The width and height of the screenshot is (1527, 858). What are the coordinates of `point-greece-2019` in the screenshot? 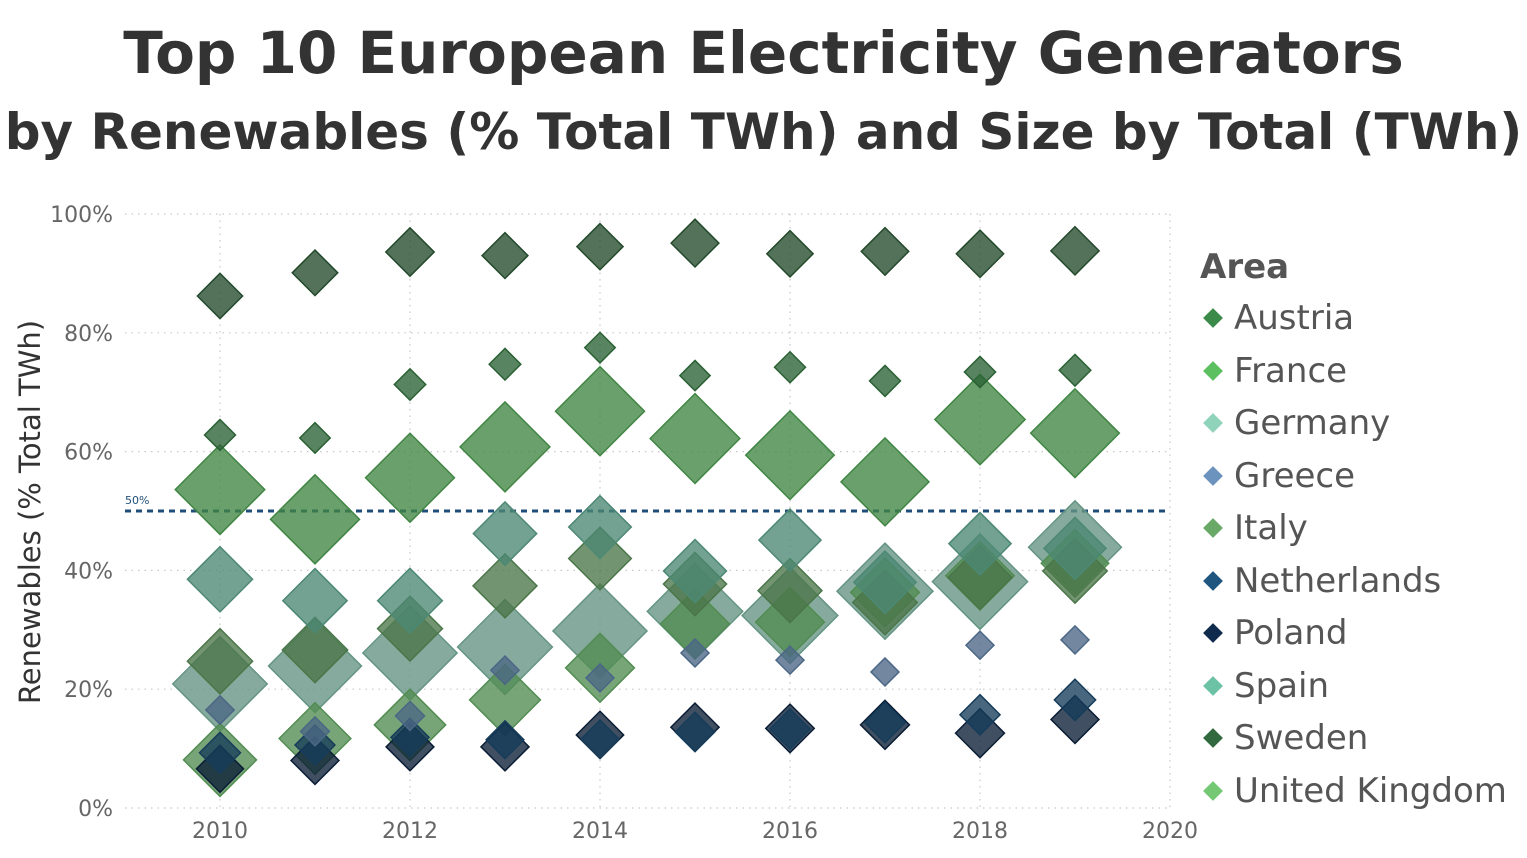 It's located at (1075, 639).